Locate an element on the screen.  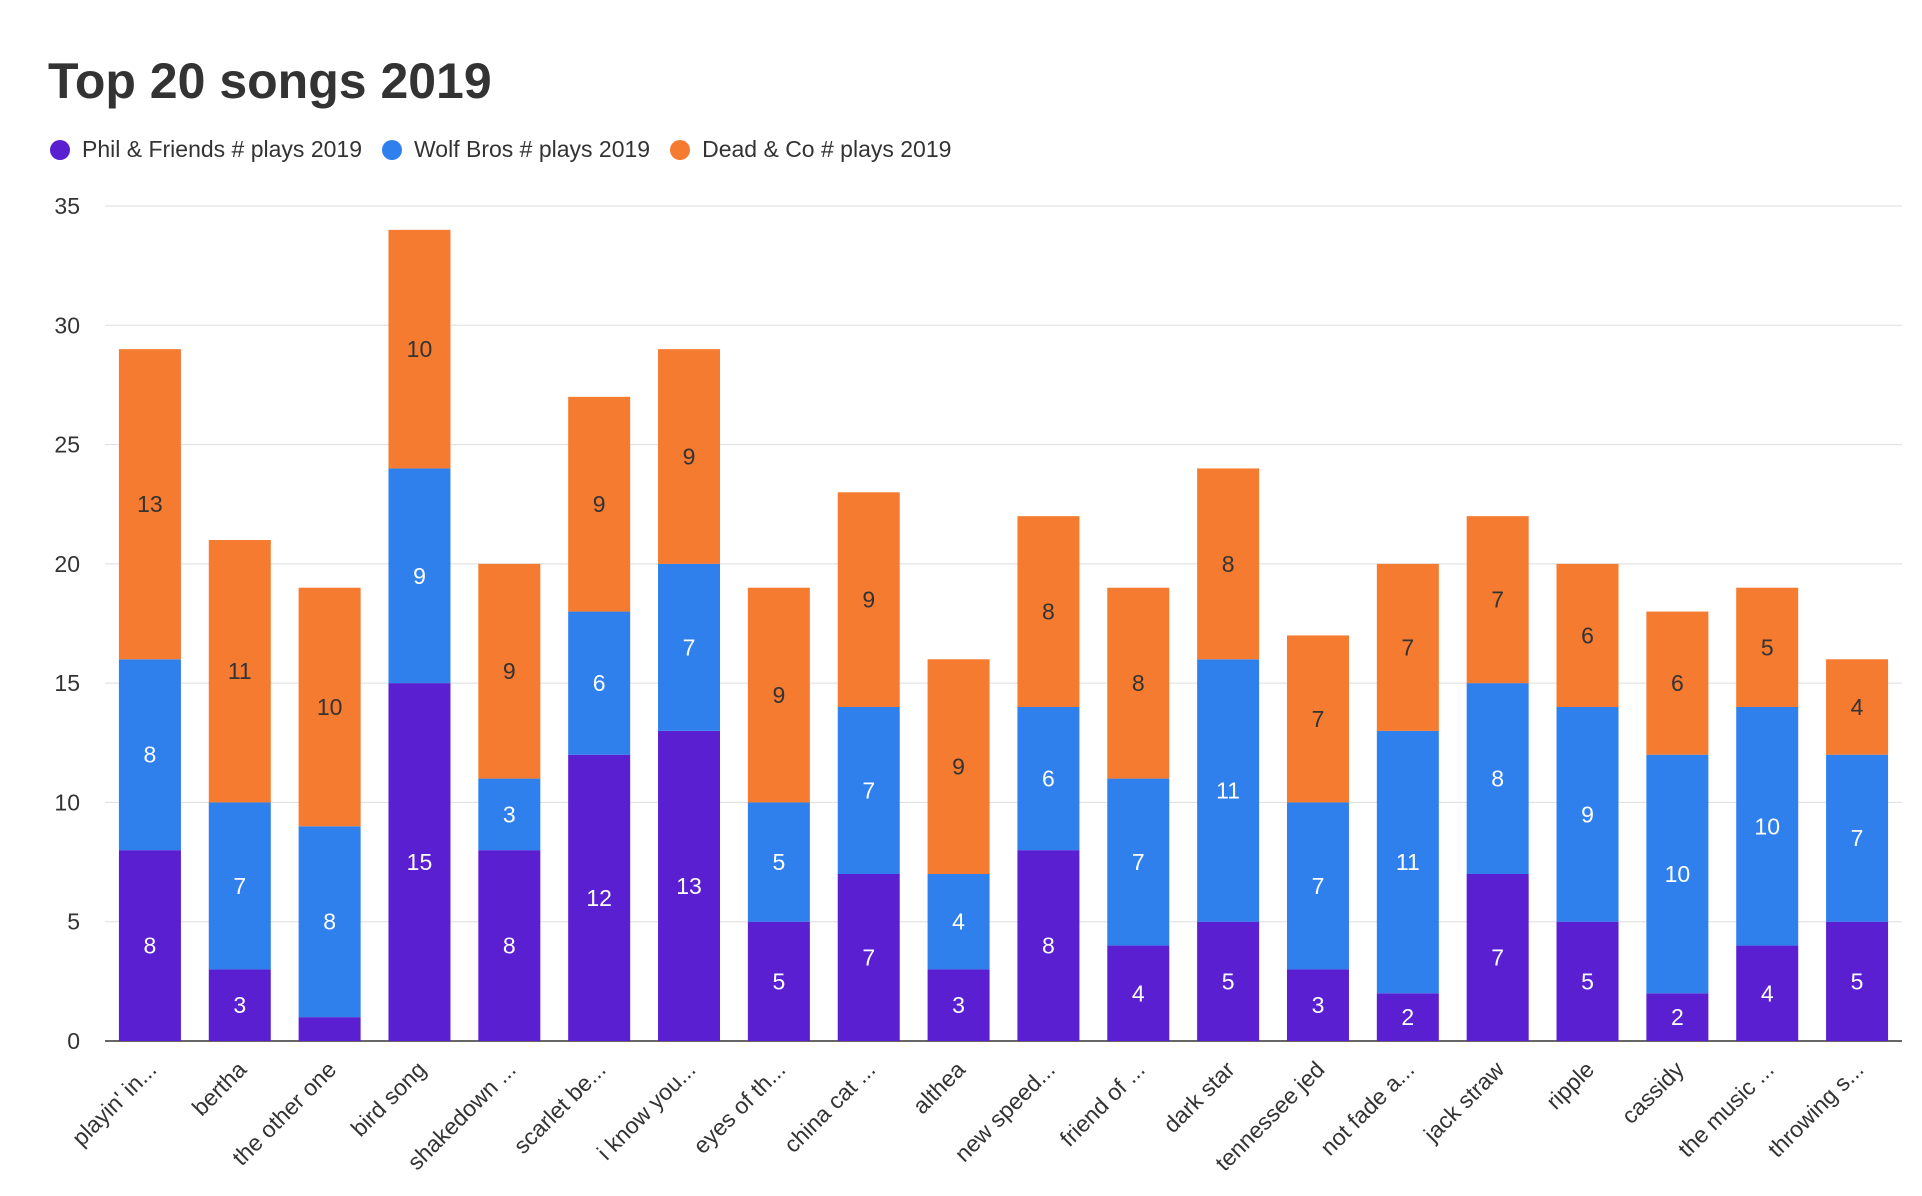
legend-item-dead-co: Dead & Co # plays 2019 is located at coordinates (810, 149).